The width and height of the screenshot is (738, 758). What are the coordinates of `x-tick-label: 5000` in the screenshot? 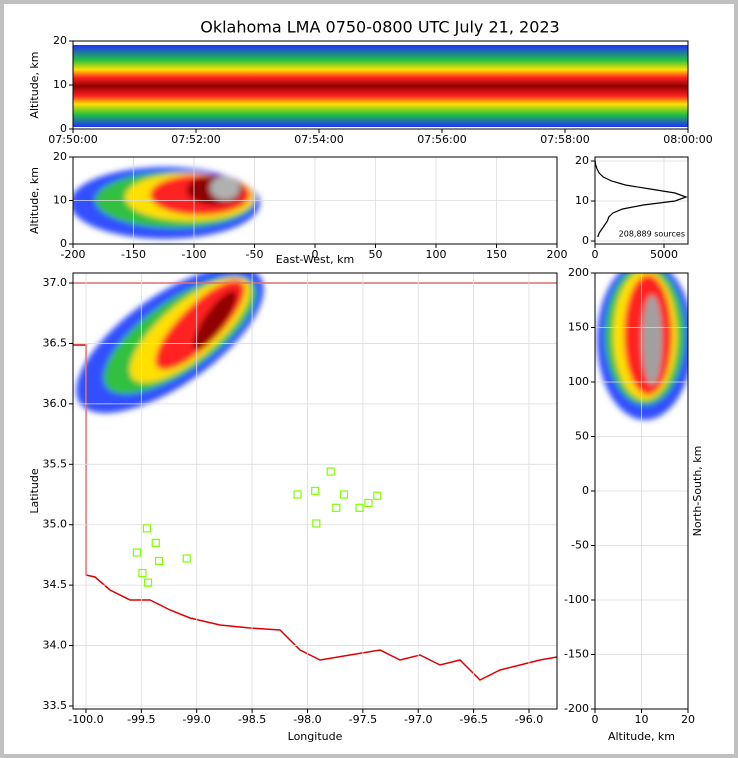 It's located at (664, 254).